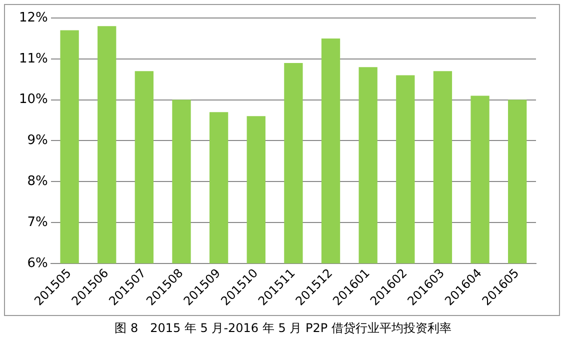  Describe the element at coordinates (37, 140) in the screenshot. I see `y-tick-label: 9%` at that location.